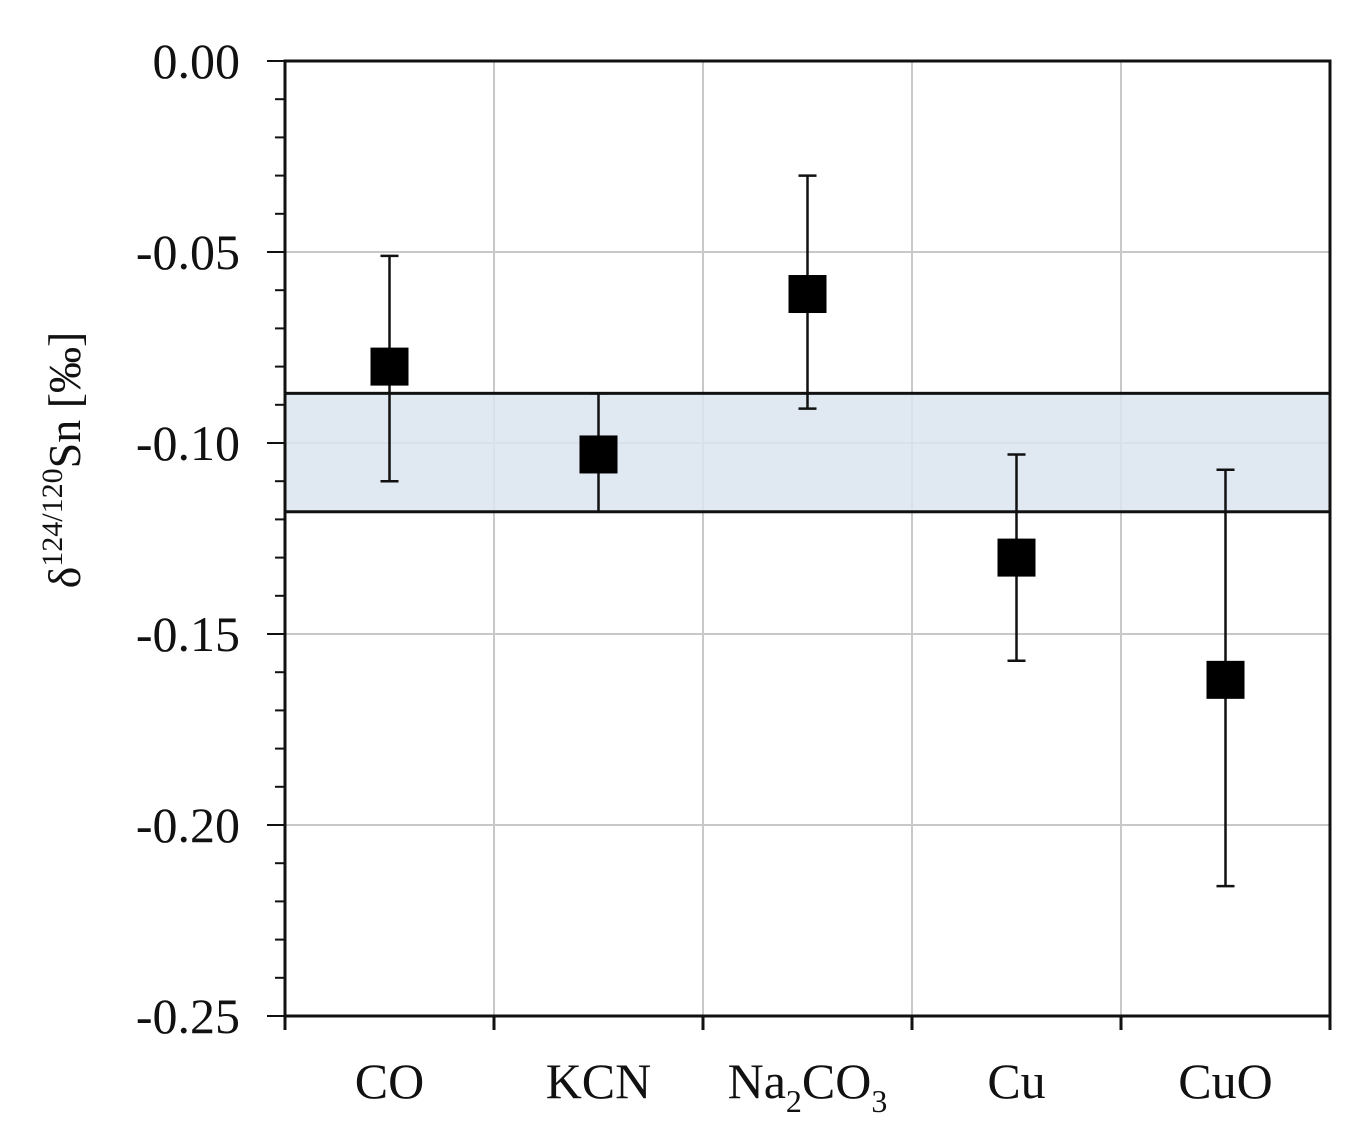 The width and height of the screenshot is (1367, 1125). Describe the element at coordinates (808, 1086) in the screenshot. I see `x-tick-label: Na2CO3` at that location.